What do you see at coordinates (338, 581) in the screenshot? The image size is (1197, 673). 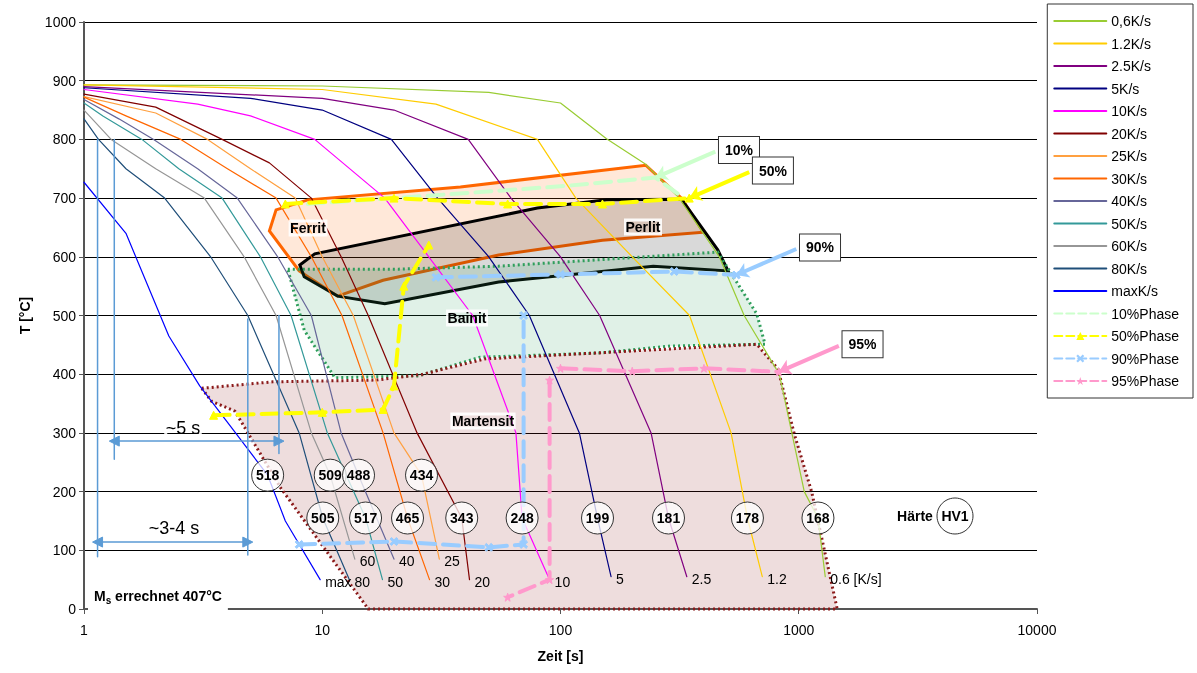 I see `annotation: max` at bounding box center [338, 581].